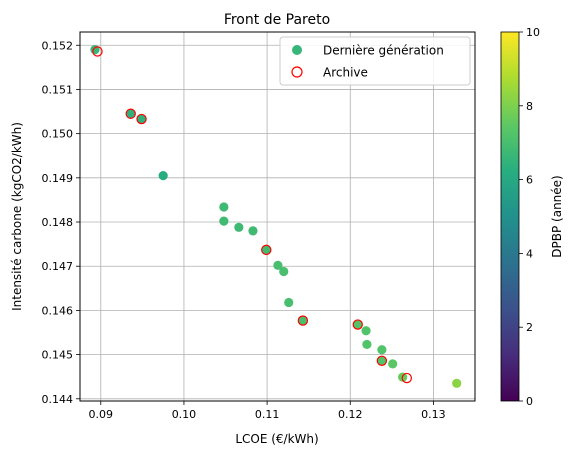  I want to click on x-tick-label: 0.12, so click(350, 414).